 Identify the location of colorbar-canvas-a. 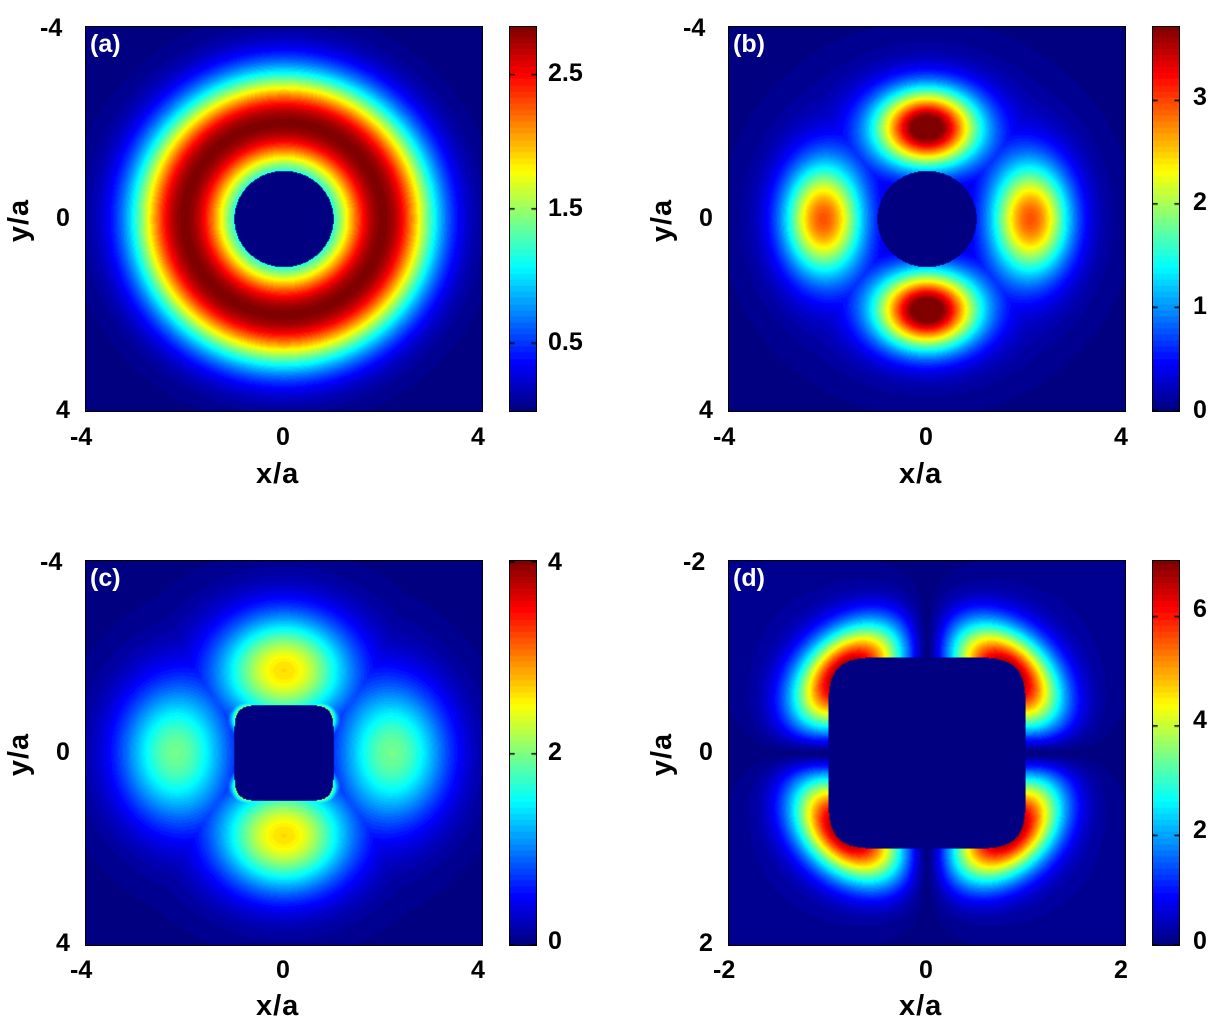
(523, 219).